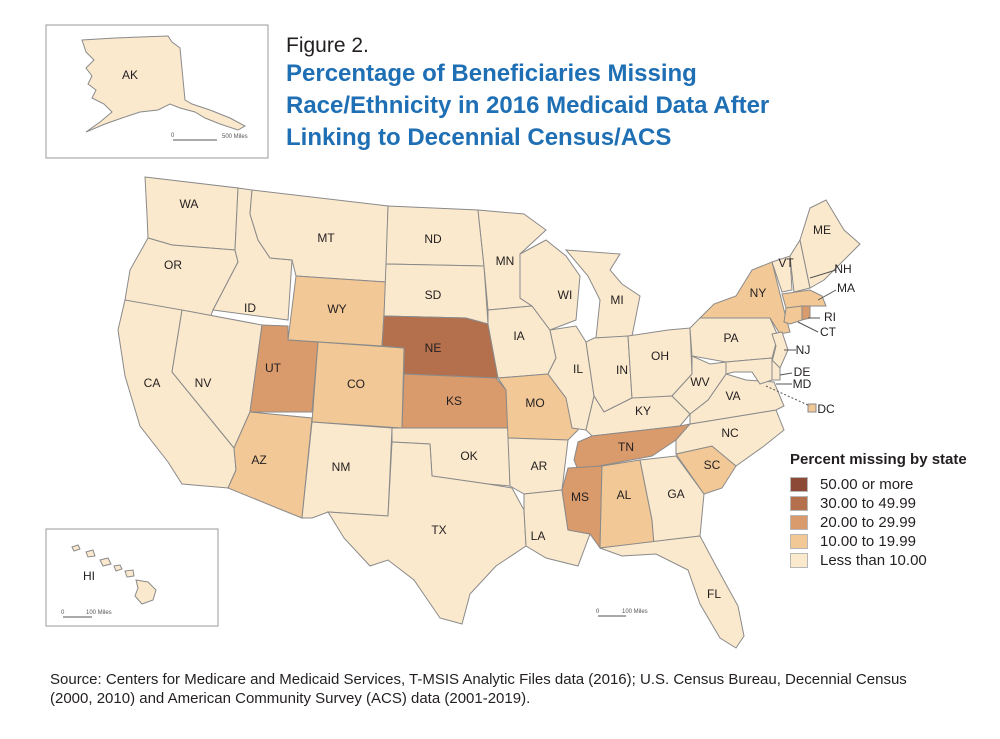 The image size is (1000, 739). Describe the element at coordinates (130, 75) in the screenshot. I see `state-label-AK: AK` at that location.